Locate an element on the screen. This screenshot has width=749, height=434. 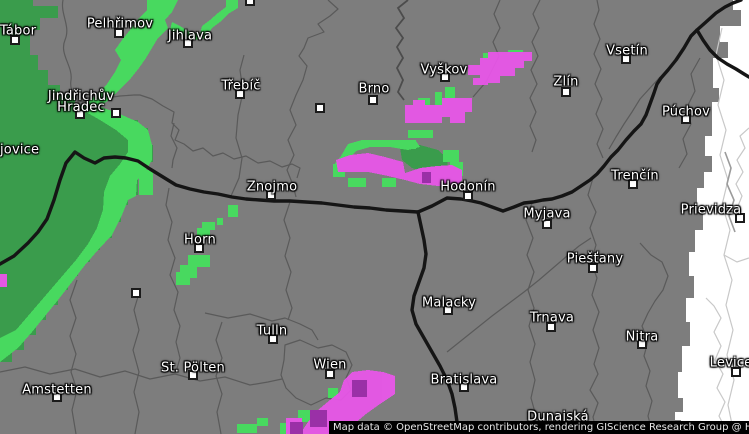
city-label: Levice is located at coordinates (729, 363).